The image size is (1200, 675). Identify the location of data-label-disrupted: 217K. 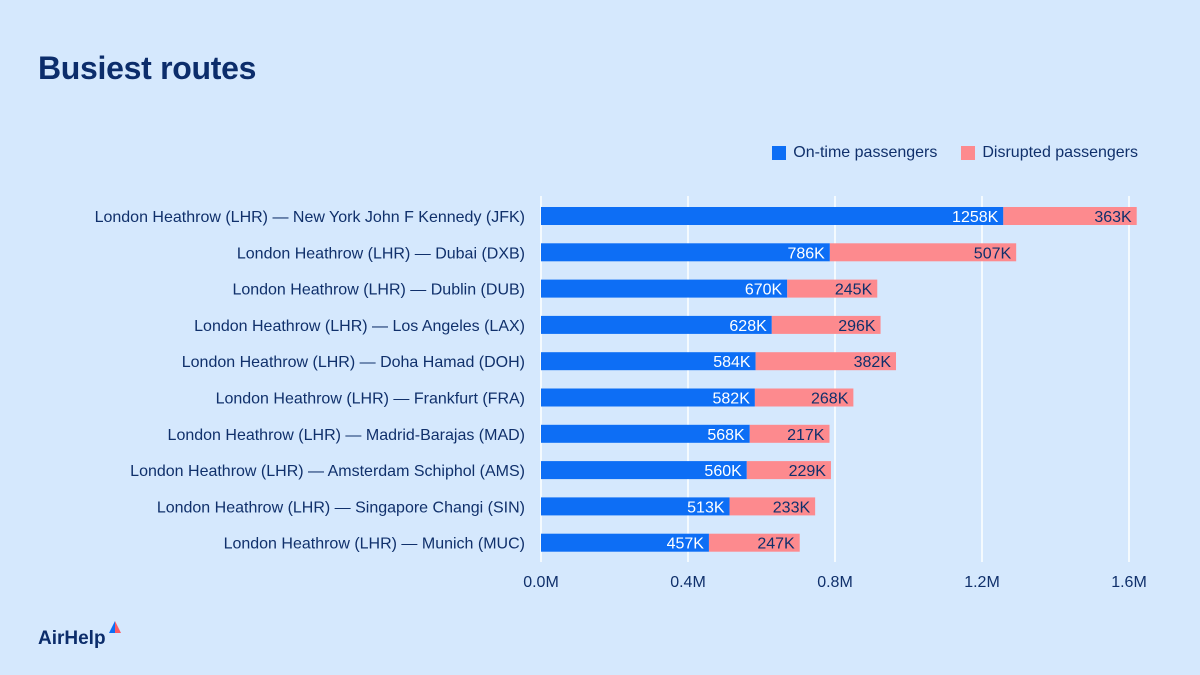
(806, 435).